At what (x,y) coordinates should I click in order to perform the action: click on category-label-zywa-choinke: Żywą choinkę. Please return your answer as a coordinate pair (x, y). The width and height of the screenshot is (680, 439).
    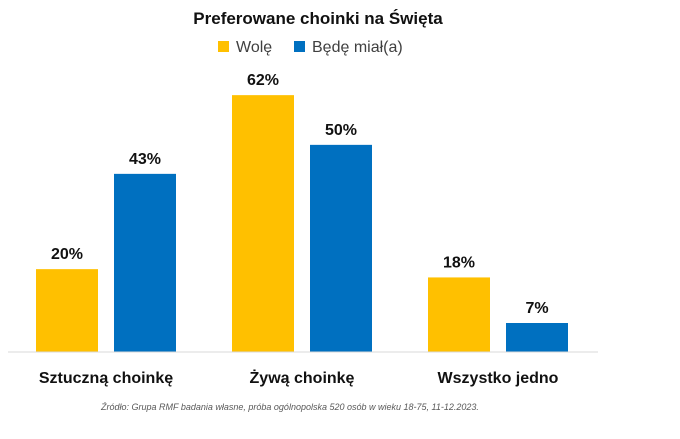
    Looking at the image, I should click on (302, 378).